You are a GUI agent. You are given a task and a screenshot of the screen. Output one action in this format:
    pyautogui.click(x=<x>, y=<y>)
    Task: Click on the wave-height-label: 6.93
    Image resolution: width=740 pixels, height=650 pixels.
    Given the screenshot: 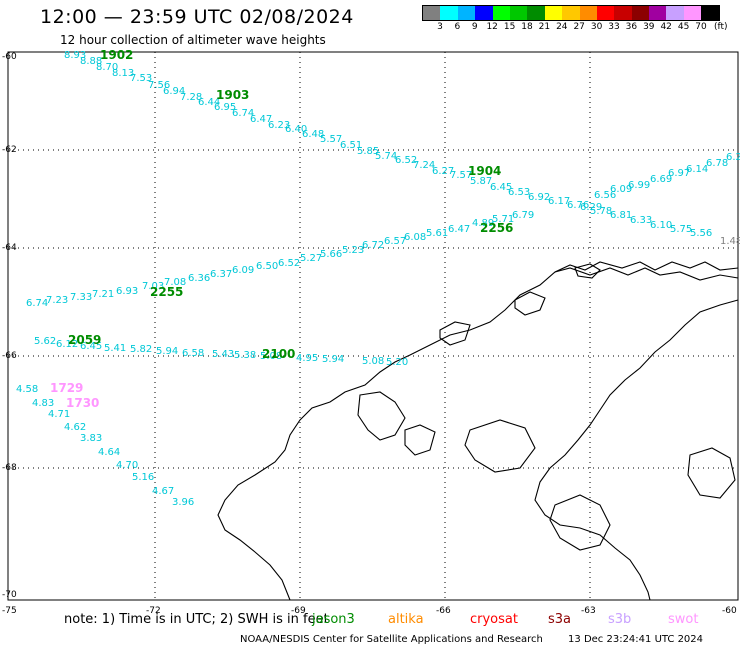 What is the action you would take?
    pyautogui.click(x=127, y=291)
    